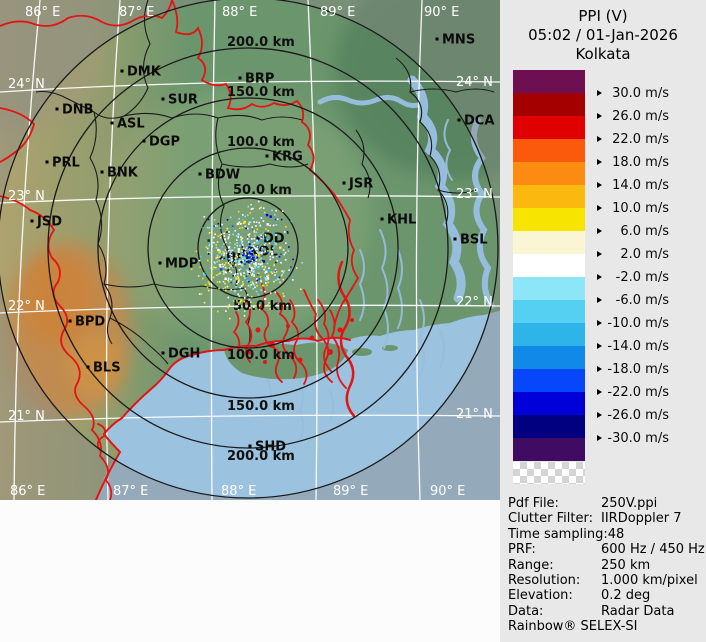  I want to click on lat-label-left: 24° N, so click(26, 84).